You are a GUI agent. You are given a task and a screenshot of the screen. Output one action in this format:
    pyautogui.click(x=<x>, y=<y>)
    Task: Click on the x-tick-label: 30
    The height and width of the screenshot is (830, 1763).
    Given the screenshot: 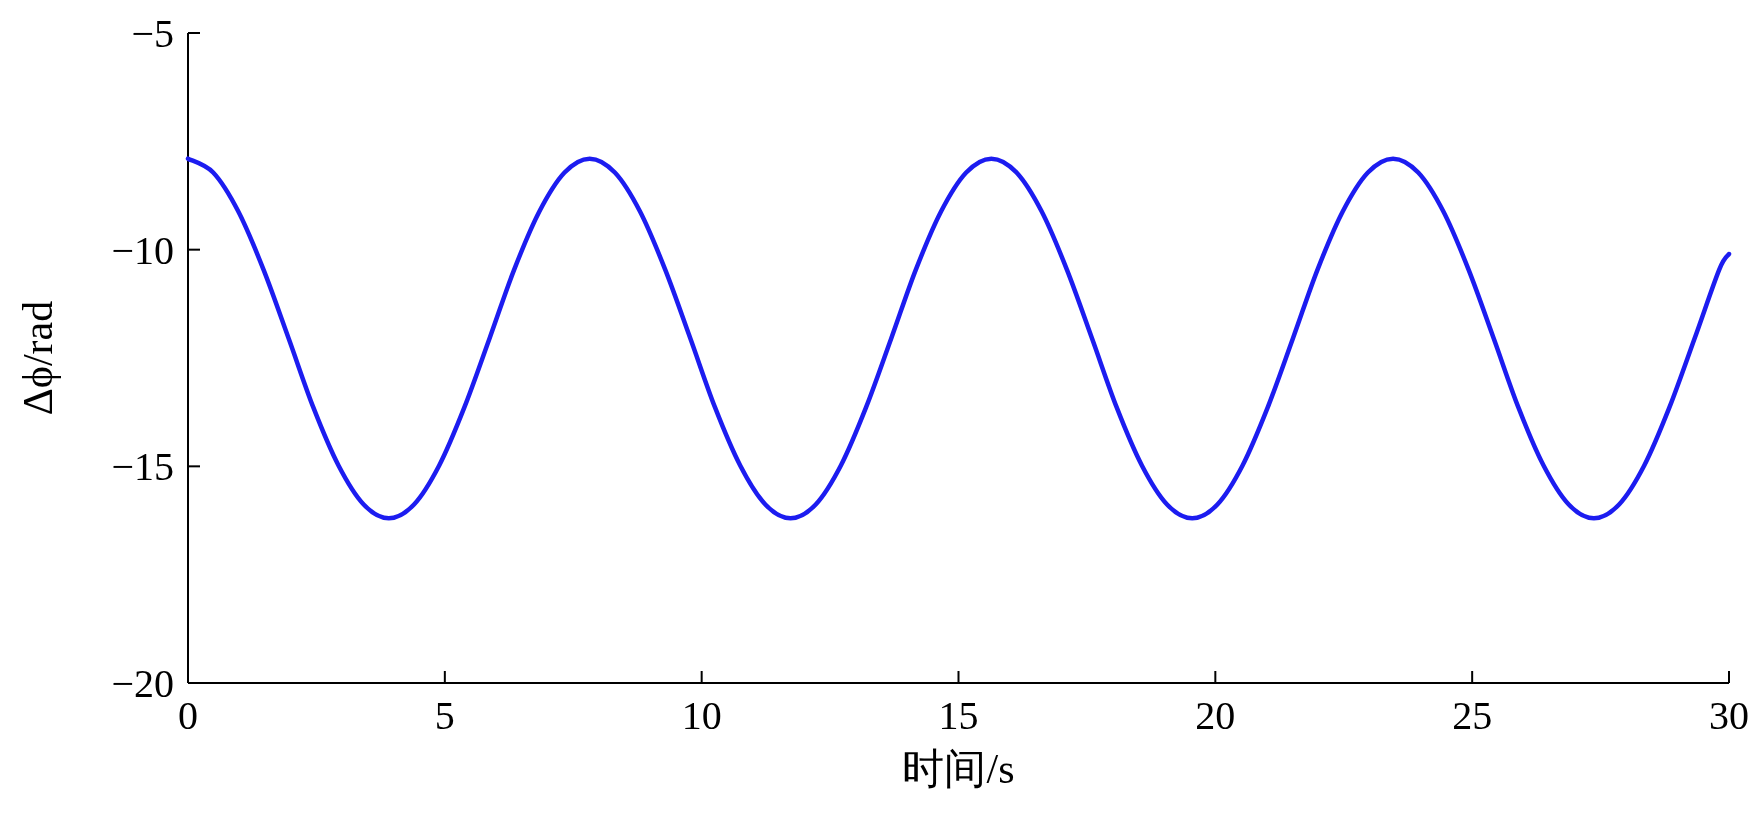 What is the action you would take?
    pyautogui.click(x=1729, y=715)
    